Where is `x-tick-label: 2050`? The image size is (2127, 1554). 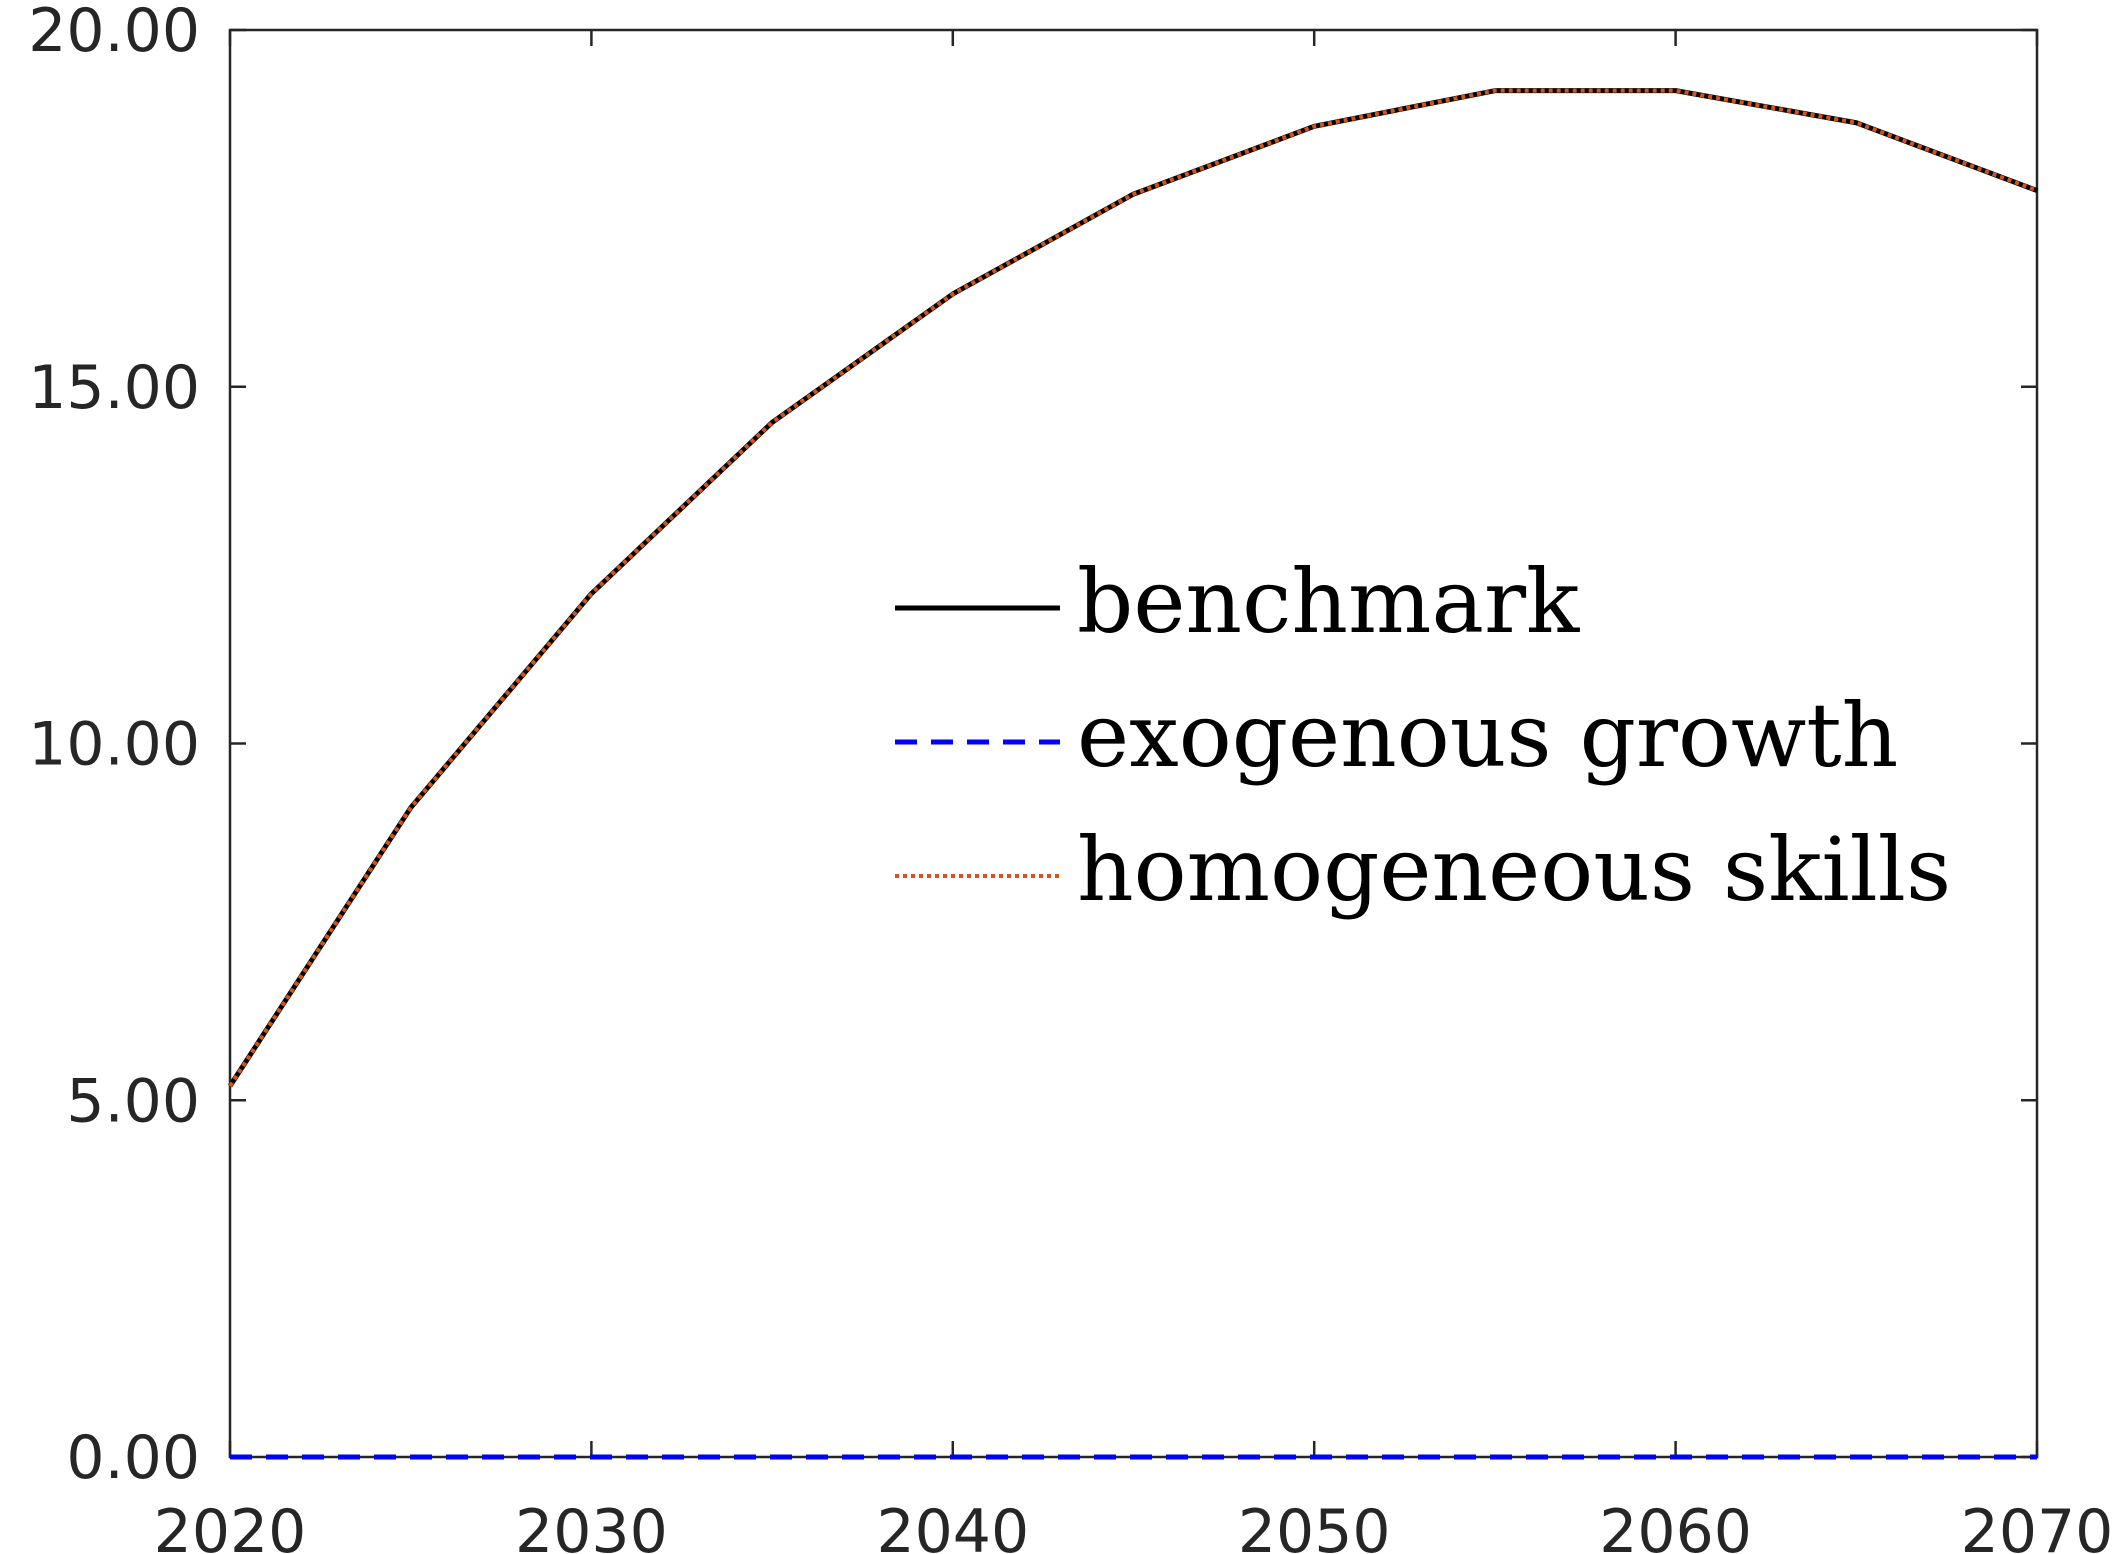
x-tick-label: 2050 is located at coordinates (1314, 1525).